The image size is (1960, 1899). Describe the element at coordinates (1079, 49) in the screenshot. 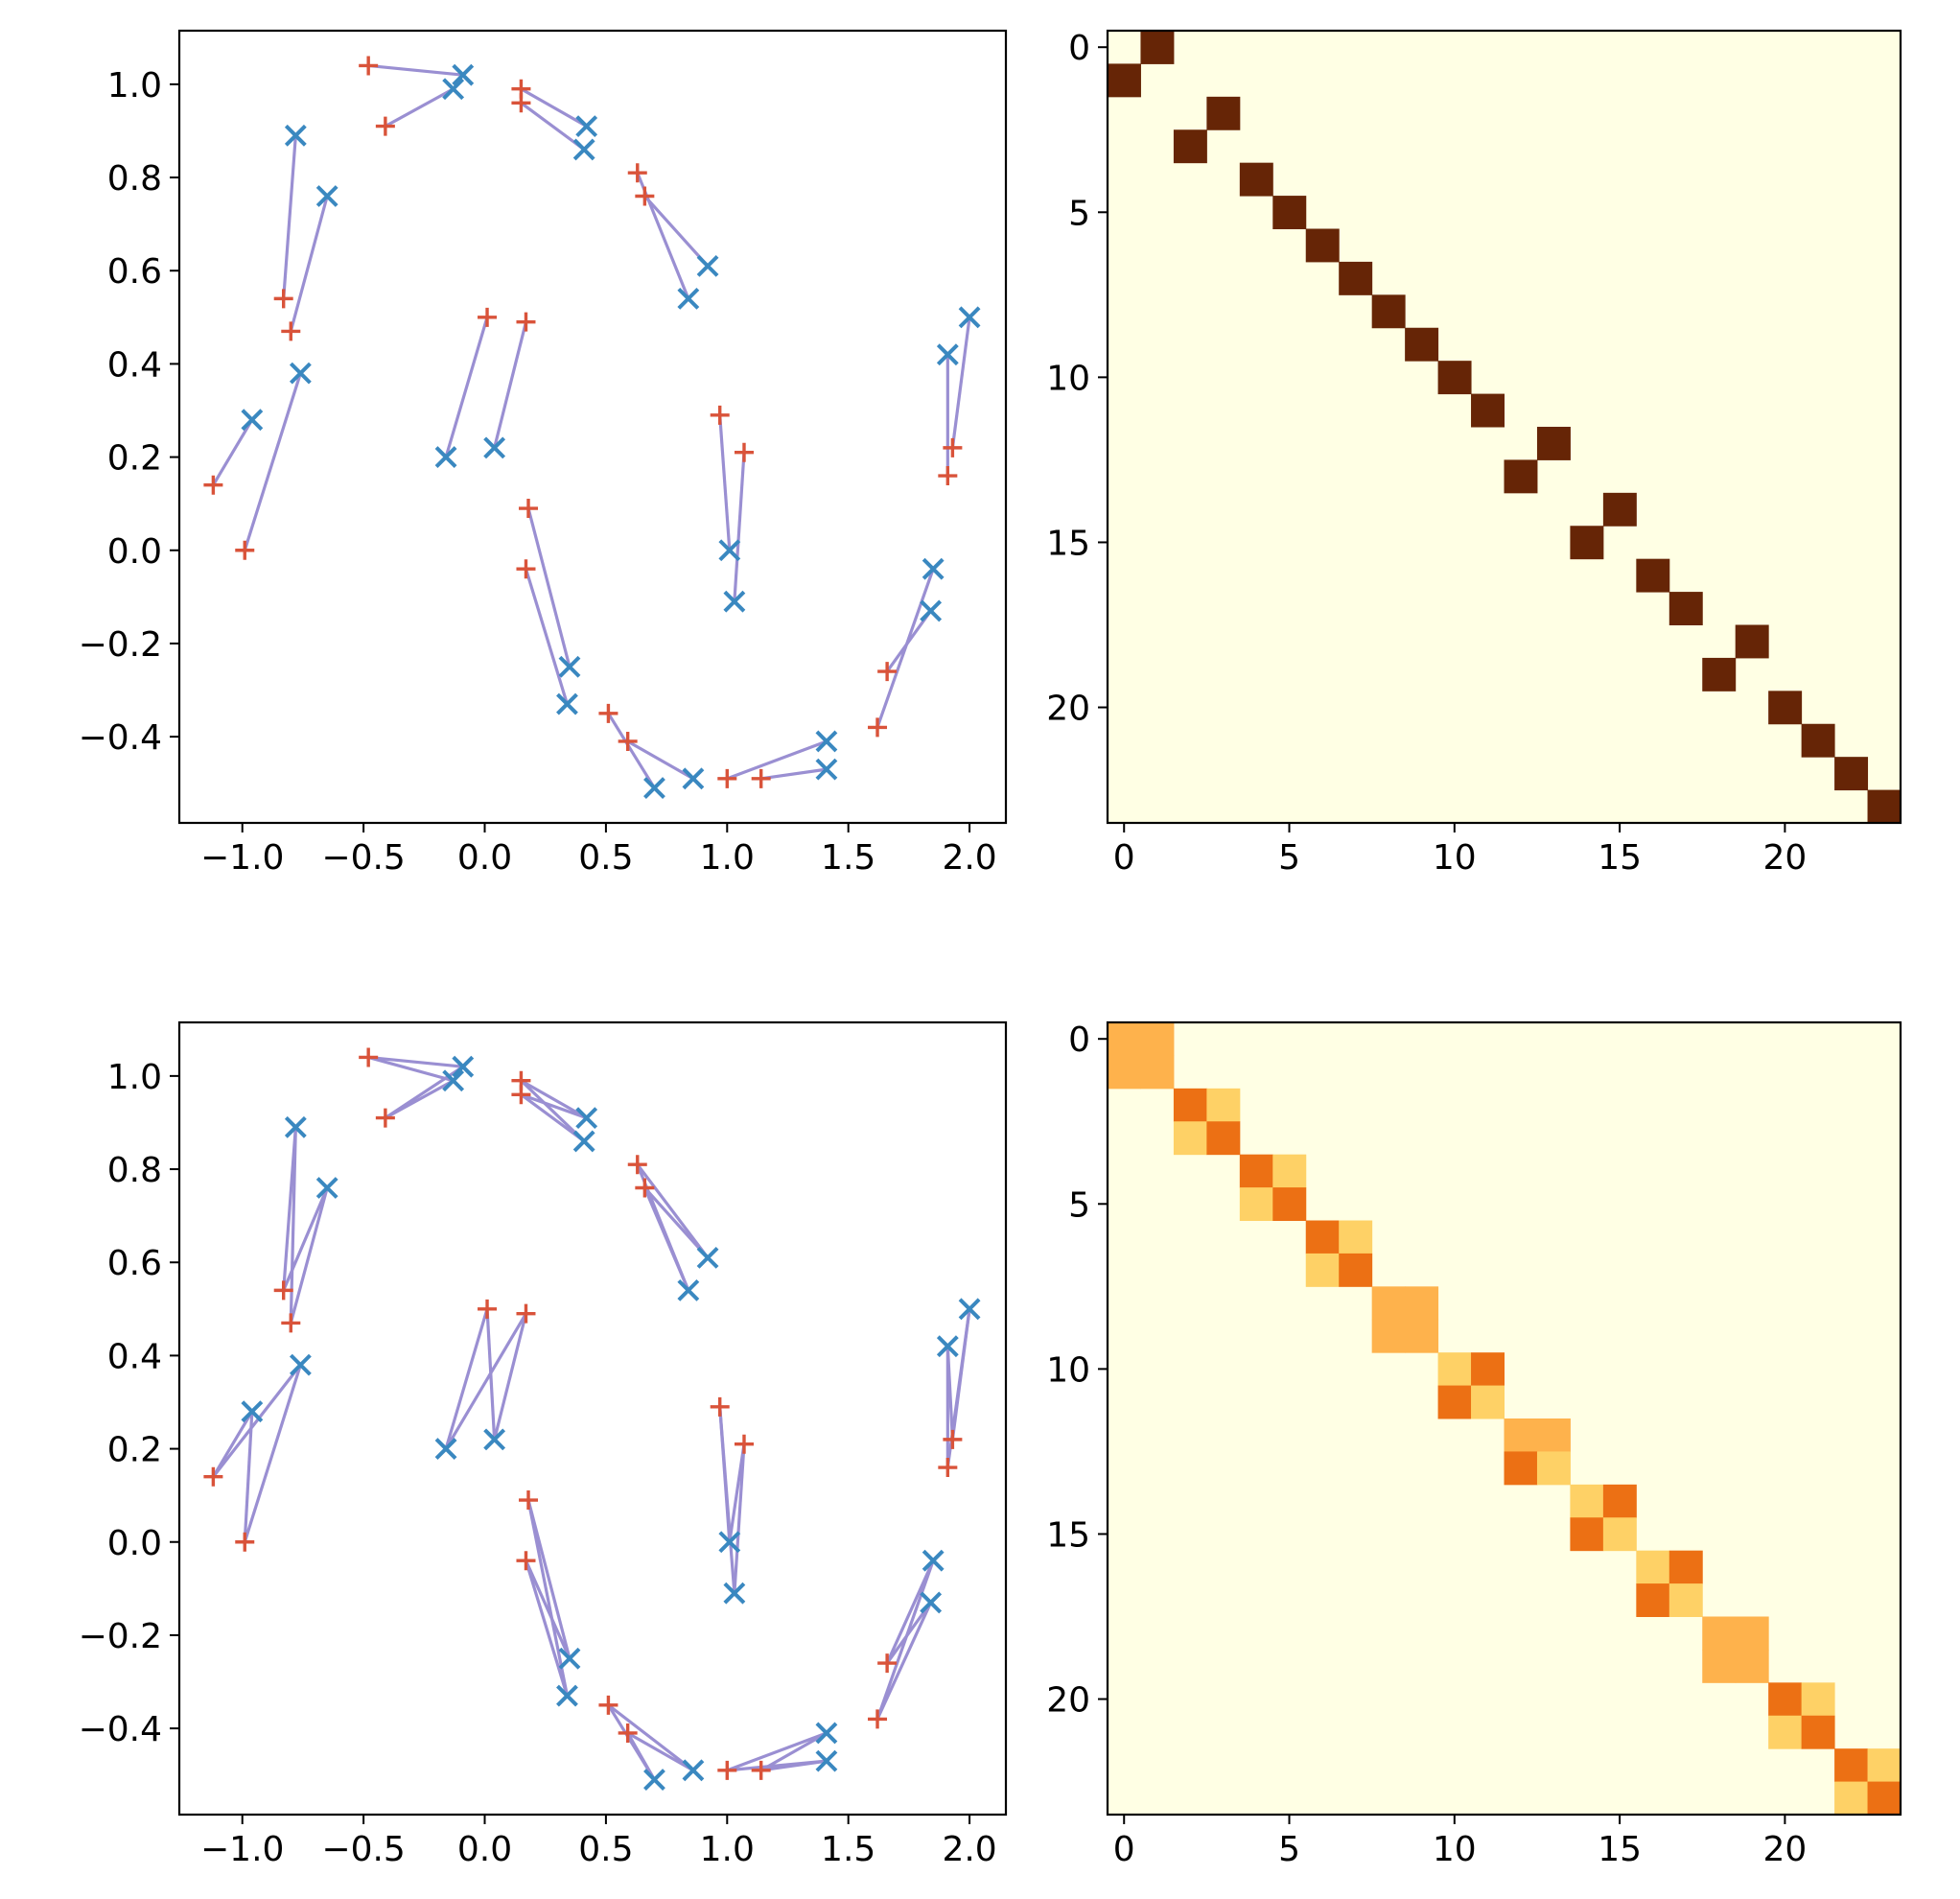

I see `y-tick-label: 0` at that location.